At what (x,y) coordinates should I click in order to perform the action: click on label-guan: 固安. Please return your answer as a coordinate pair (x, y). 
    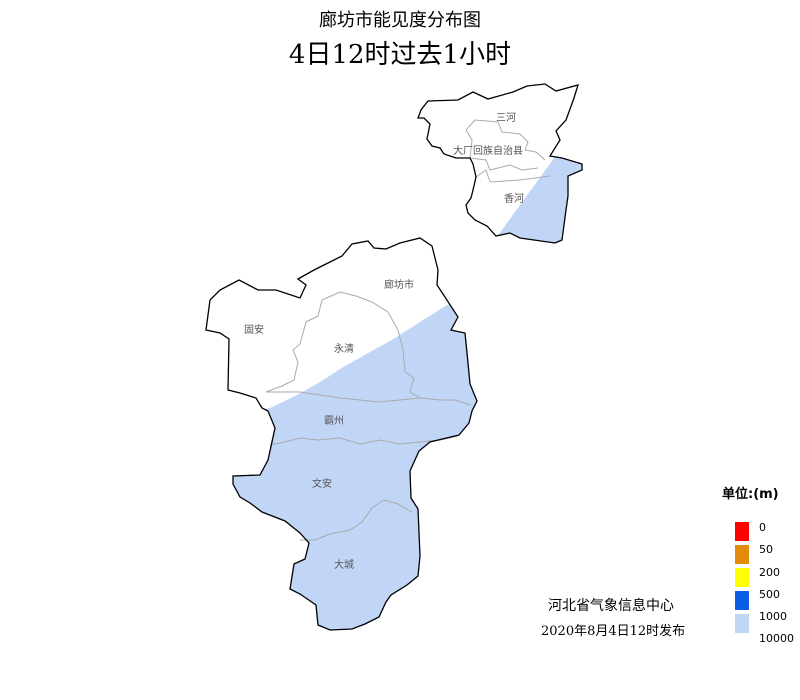
    Looking at the image, I should click on (254, 329).